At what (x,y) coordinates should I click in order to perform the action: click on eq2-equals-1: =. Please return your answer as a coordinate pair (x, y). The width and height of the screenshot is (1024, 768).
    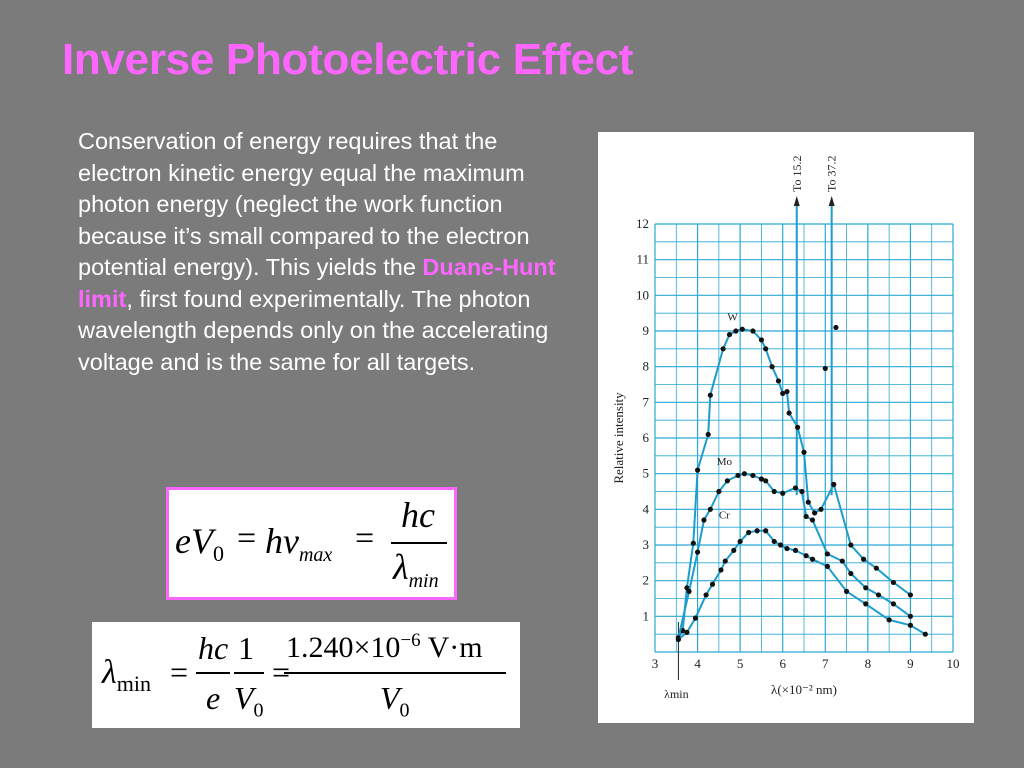
    Looking at the image, I should click on (179, 672).